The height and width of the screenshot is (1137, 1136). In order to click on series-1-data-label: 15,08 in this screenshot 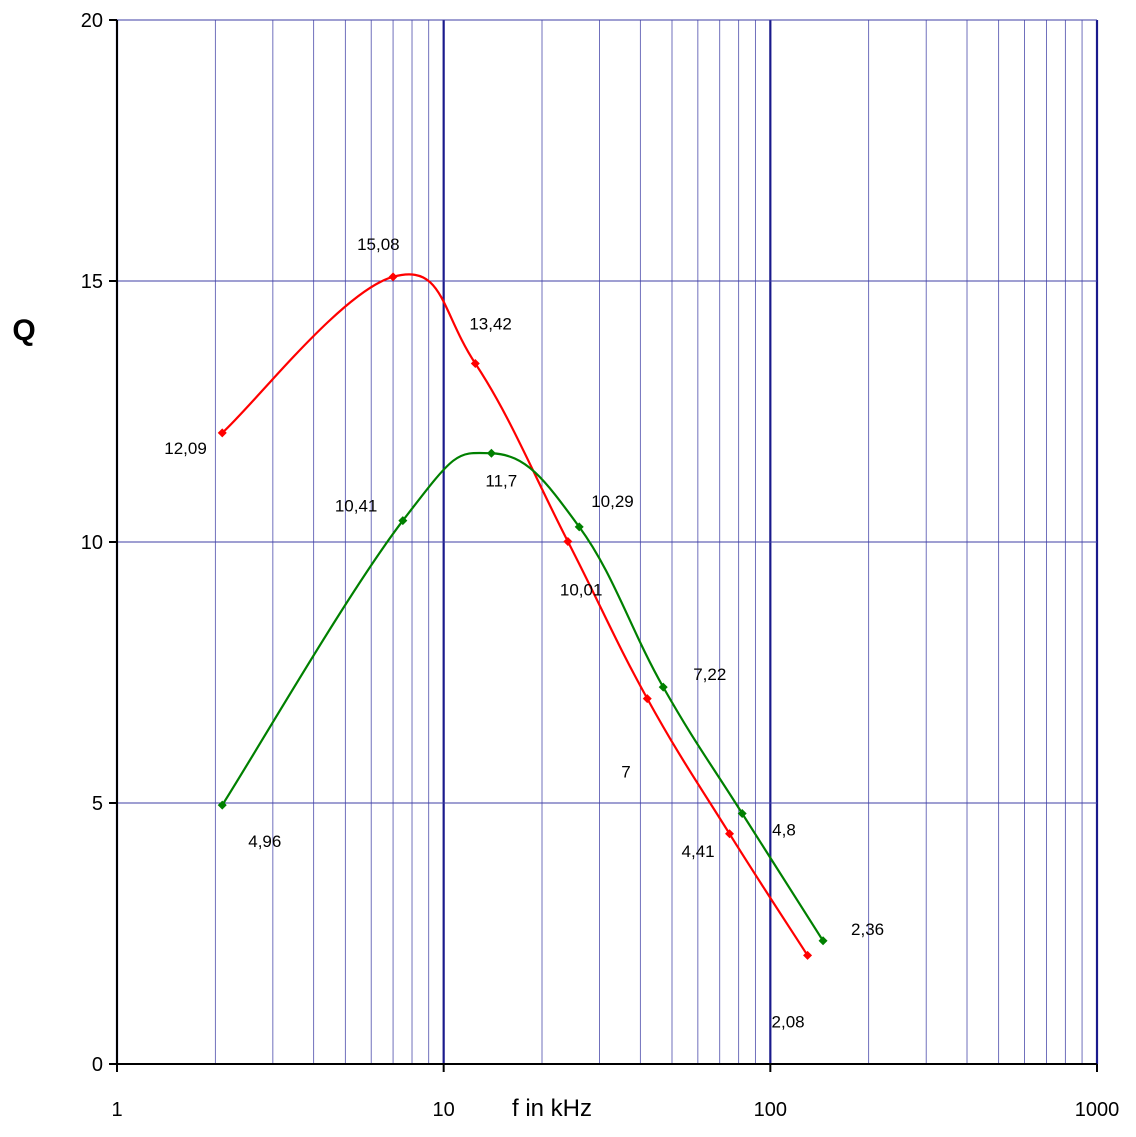, I will do `click(378, 244)`.